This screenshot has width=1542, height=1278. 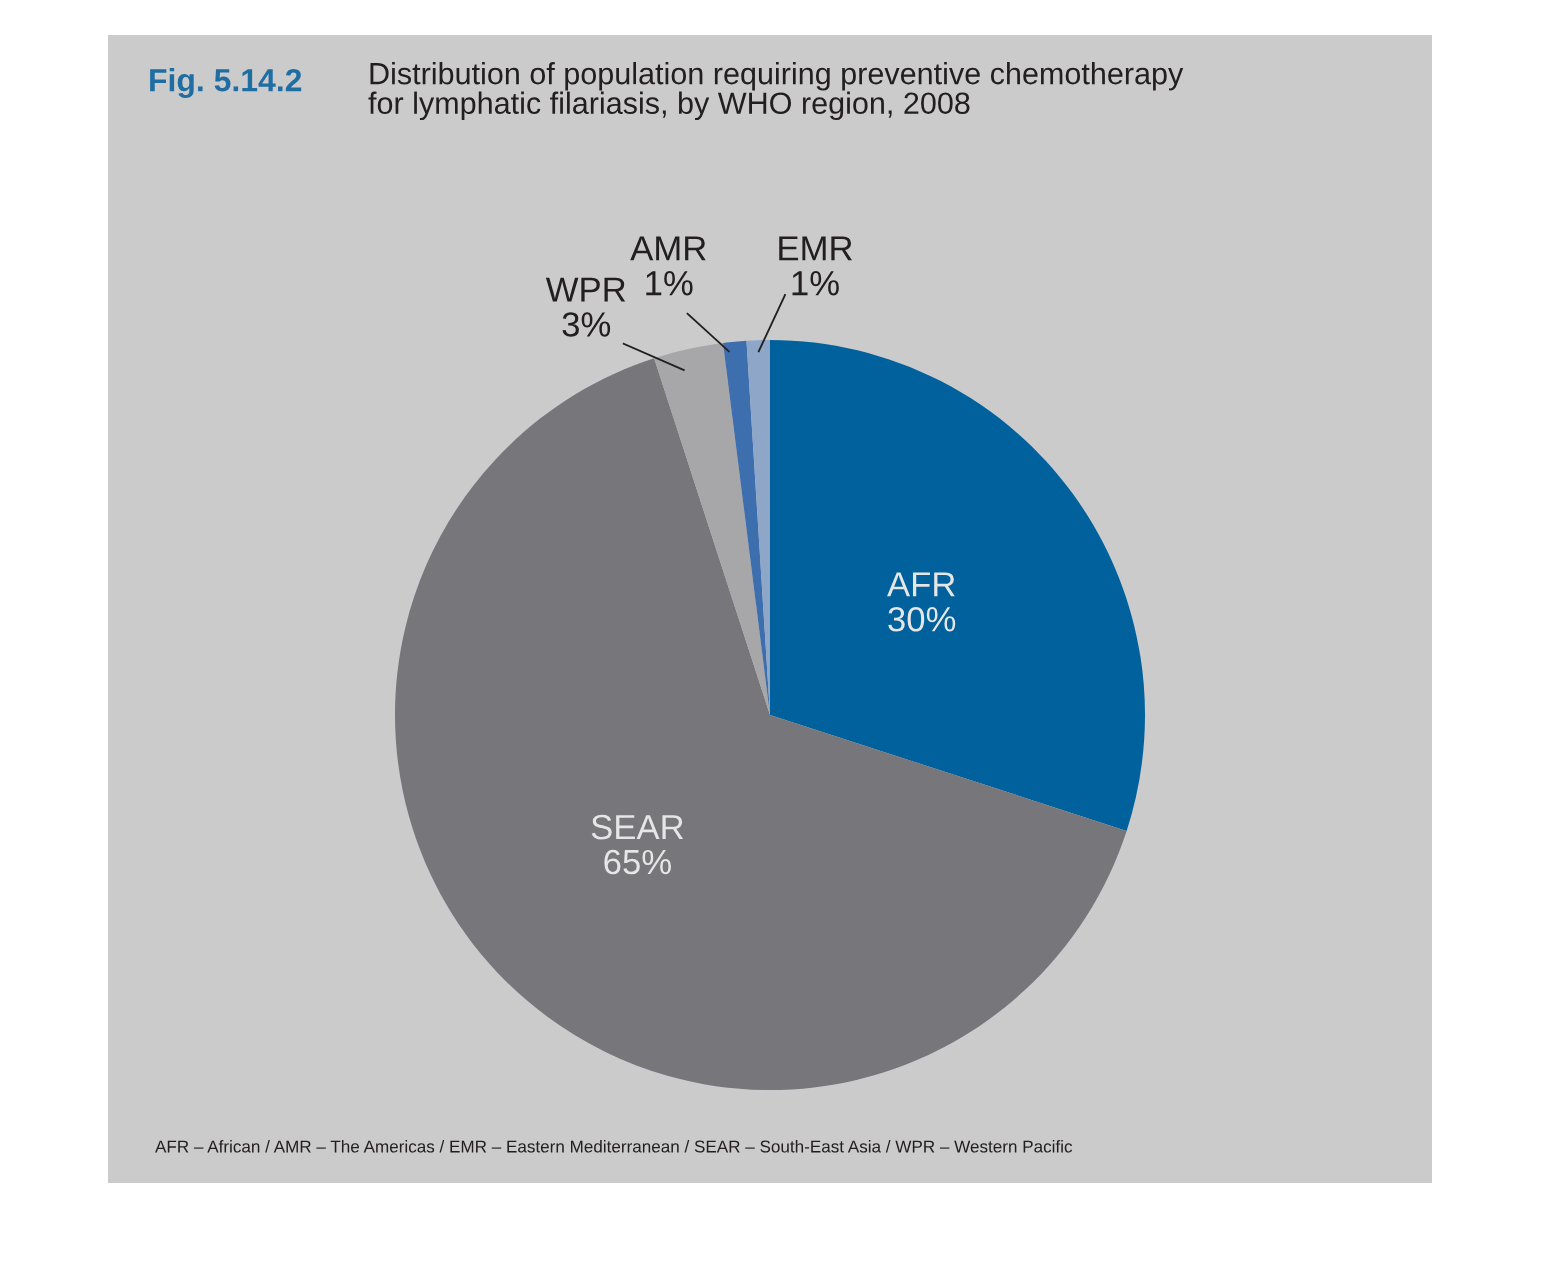 What do you see at coordinates (585, 289) in the screenshot?
I see `slice-label: WPR` at bounding box center [585, 289].